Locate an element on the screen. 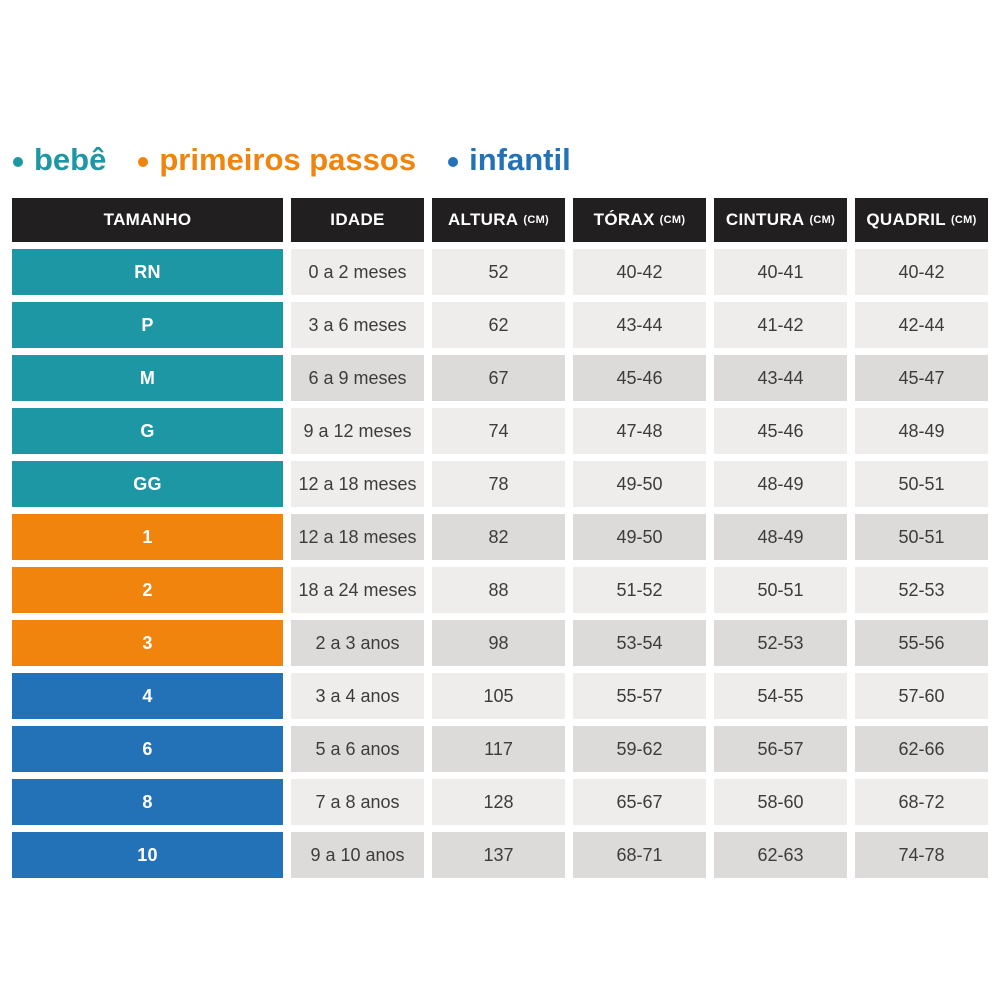 This screenshot has height=1000, width=1000. idade-cell: 9 a 10 anos is located at coordinates (357, 855).